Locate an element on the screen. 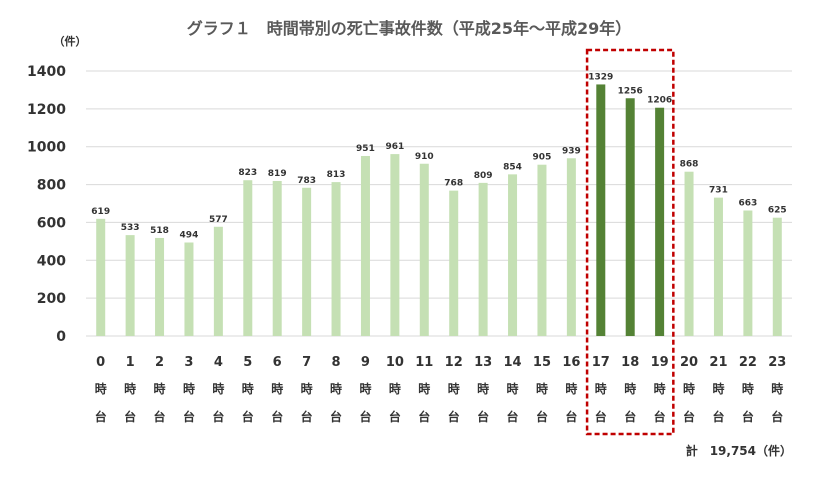 The height and width of the screenshot is (477, 819). data-label: 854 is located at coordinates (512, 167).